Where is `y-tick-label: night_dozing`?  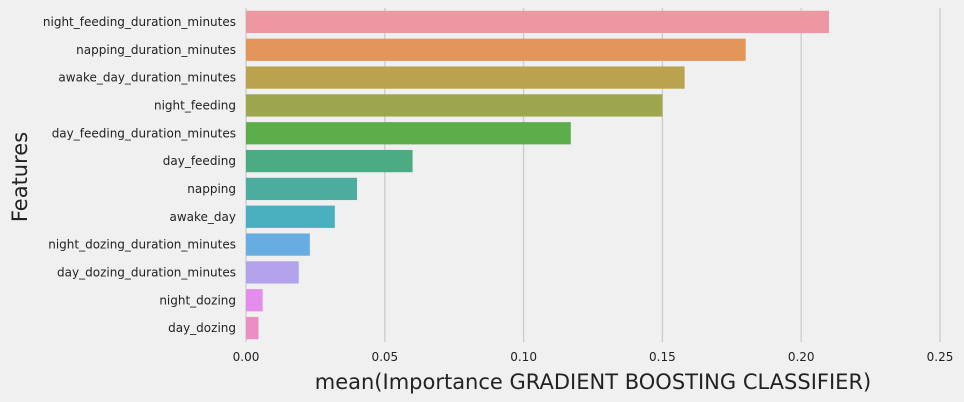
y-tick-label: night_dozing is located at coordinates (197, 300).